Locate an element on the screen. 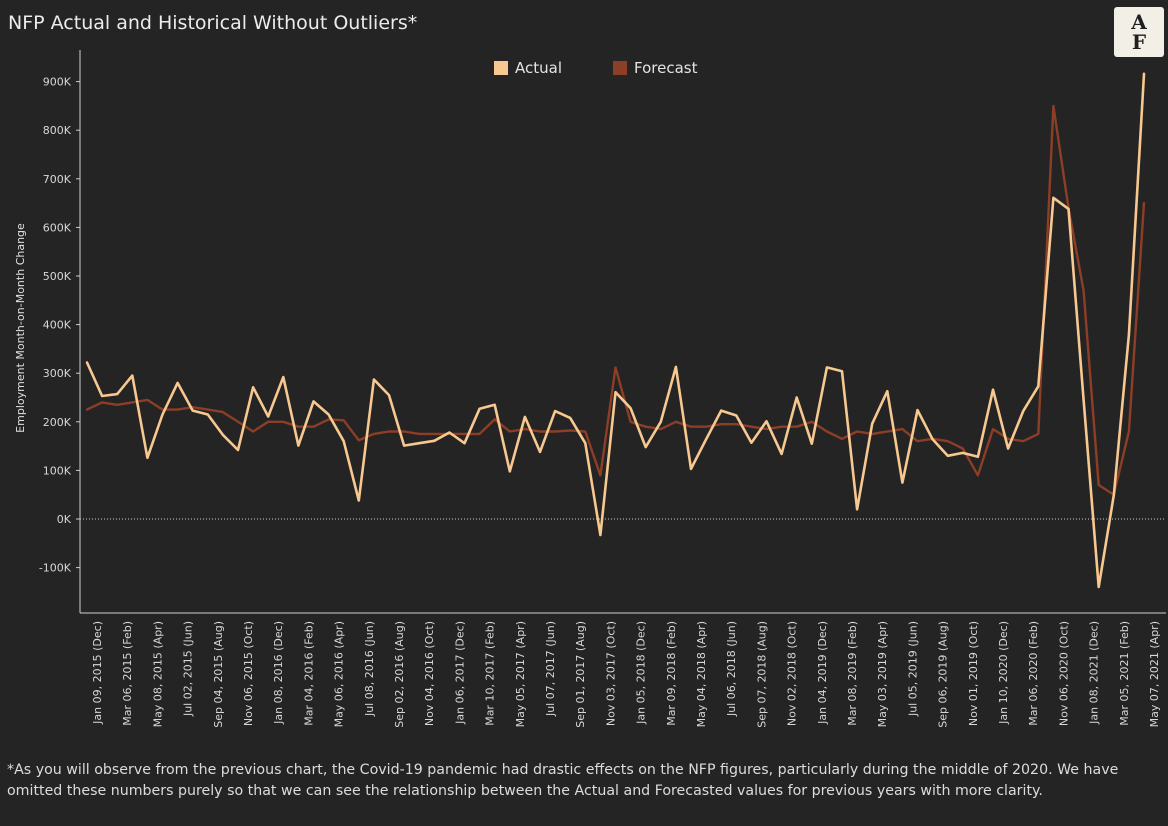  x-tick-label: Jul 02, 2015 (Jun) is located at coordinates (188, 669).